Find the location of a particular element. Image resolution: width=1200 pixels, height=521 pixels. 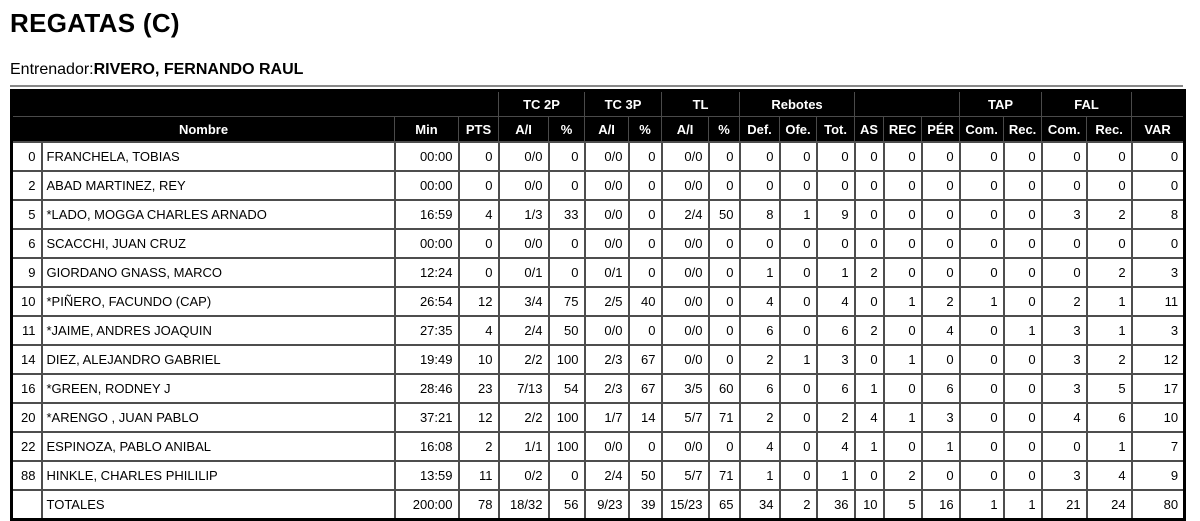

coach-line: Entrenador:RIVERO, FERNANDO RAUL is located at coordinates (600, 70).